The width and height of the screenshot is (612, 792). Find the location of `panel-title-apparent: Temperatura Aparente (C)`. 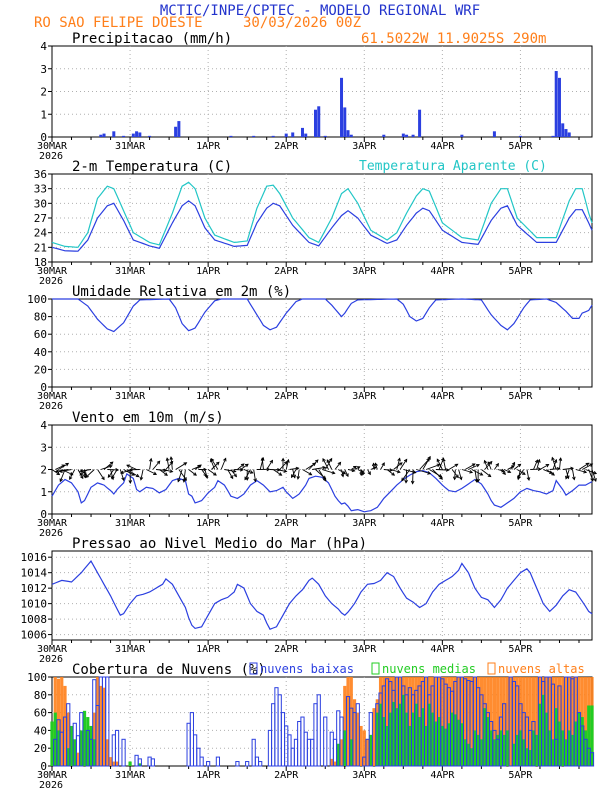

panel-title-apparent: Temperatura Aparente (C) is located at coordinates (453, 166).